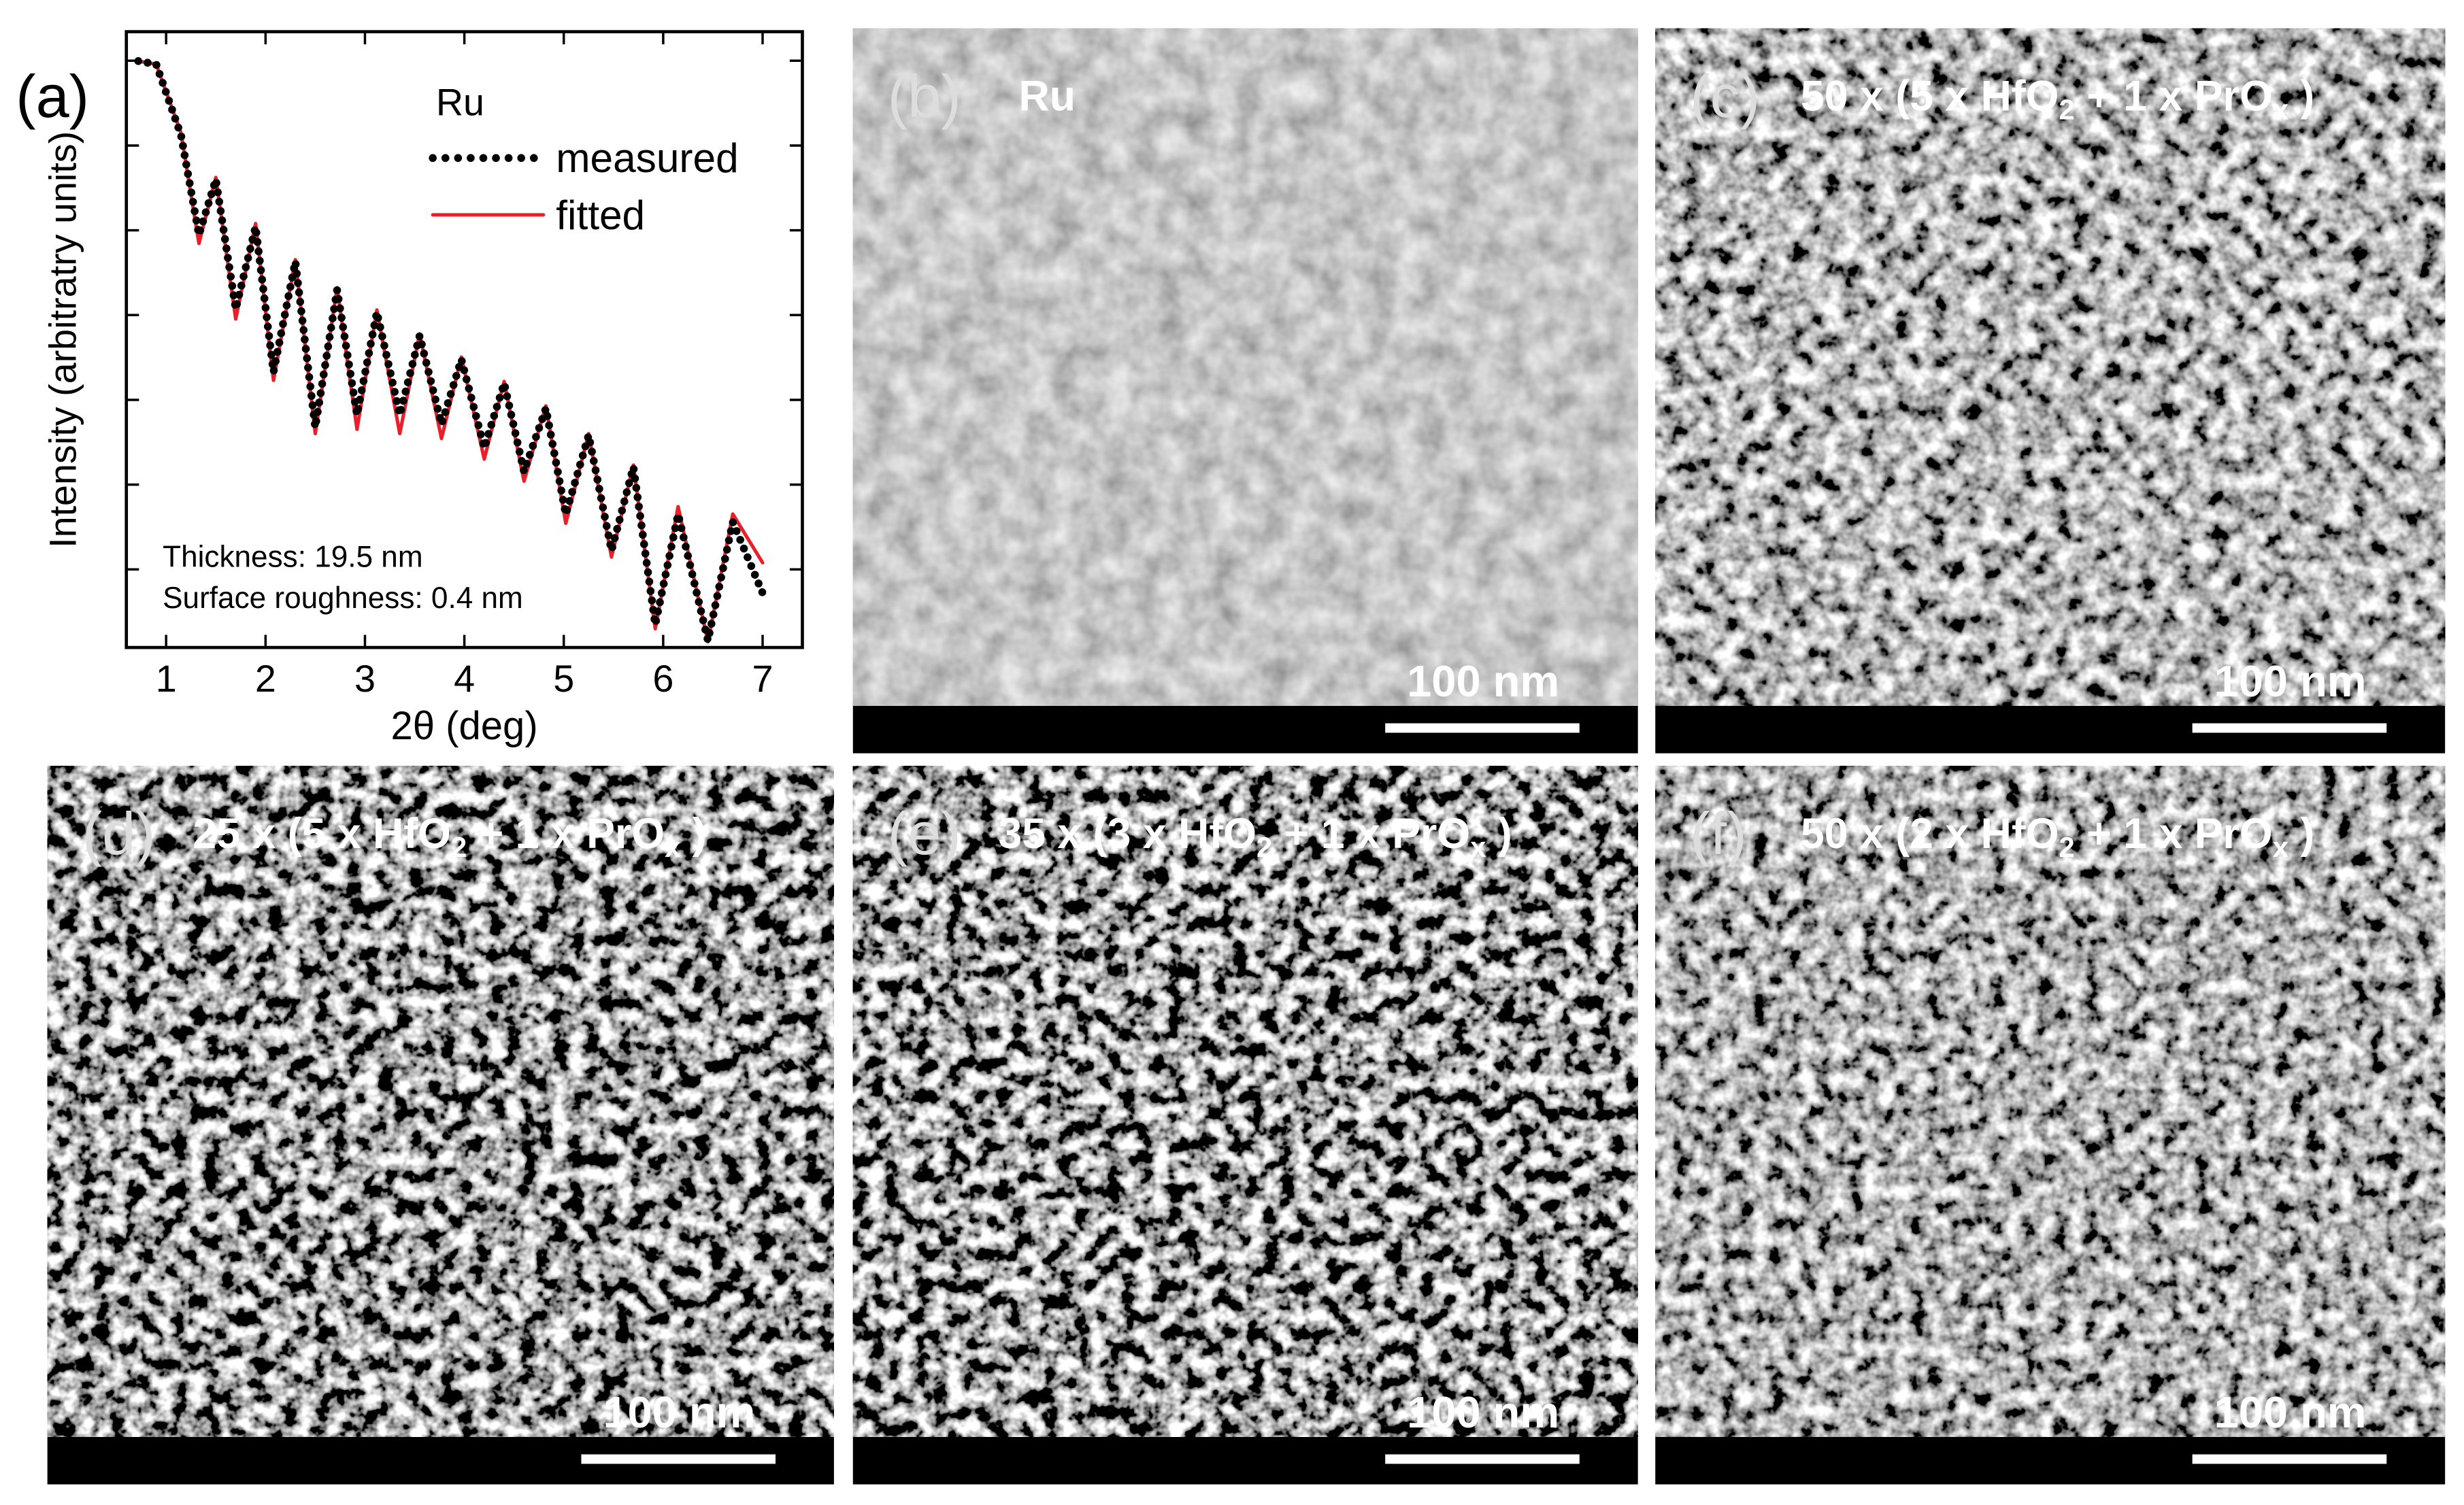 This screenshot has width=2464, height=1505. I want to click on annotation: Surface roughness: 0.4 nm, so click(343, 598).